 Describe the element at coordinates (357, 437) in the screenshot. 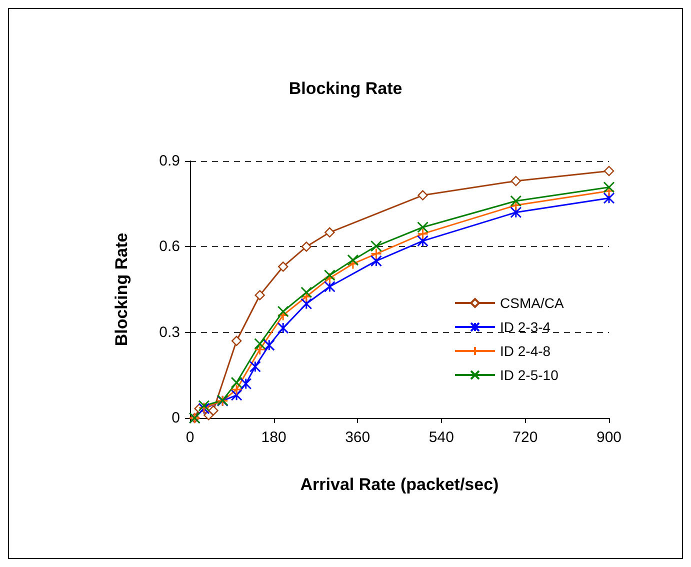

I see `x-tick-label: 360` at that location.